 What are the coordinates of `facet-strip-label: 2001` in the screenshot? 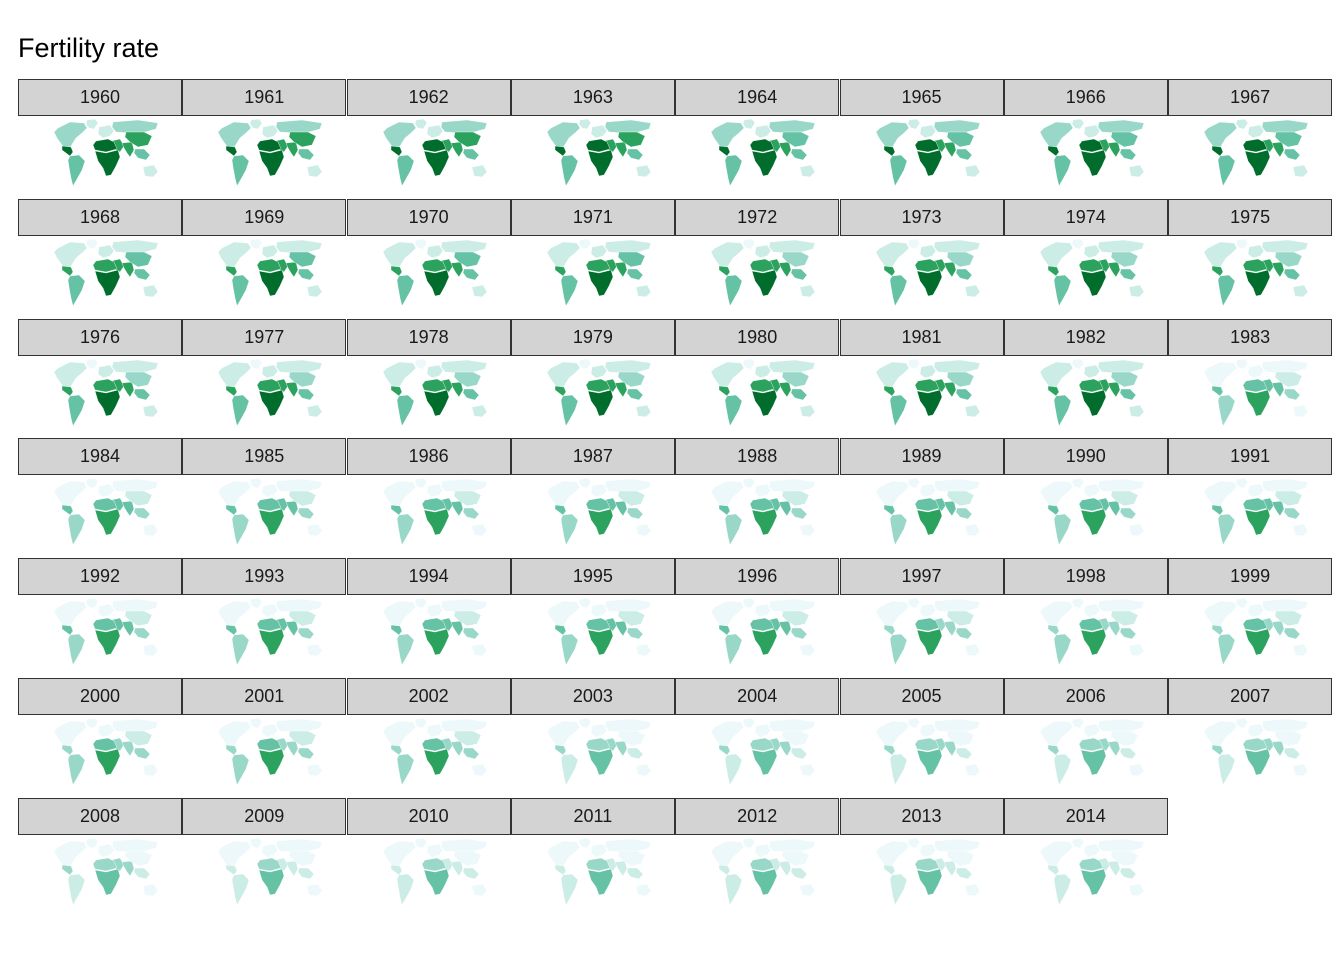 It's located at (264, 696).